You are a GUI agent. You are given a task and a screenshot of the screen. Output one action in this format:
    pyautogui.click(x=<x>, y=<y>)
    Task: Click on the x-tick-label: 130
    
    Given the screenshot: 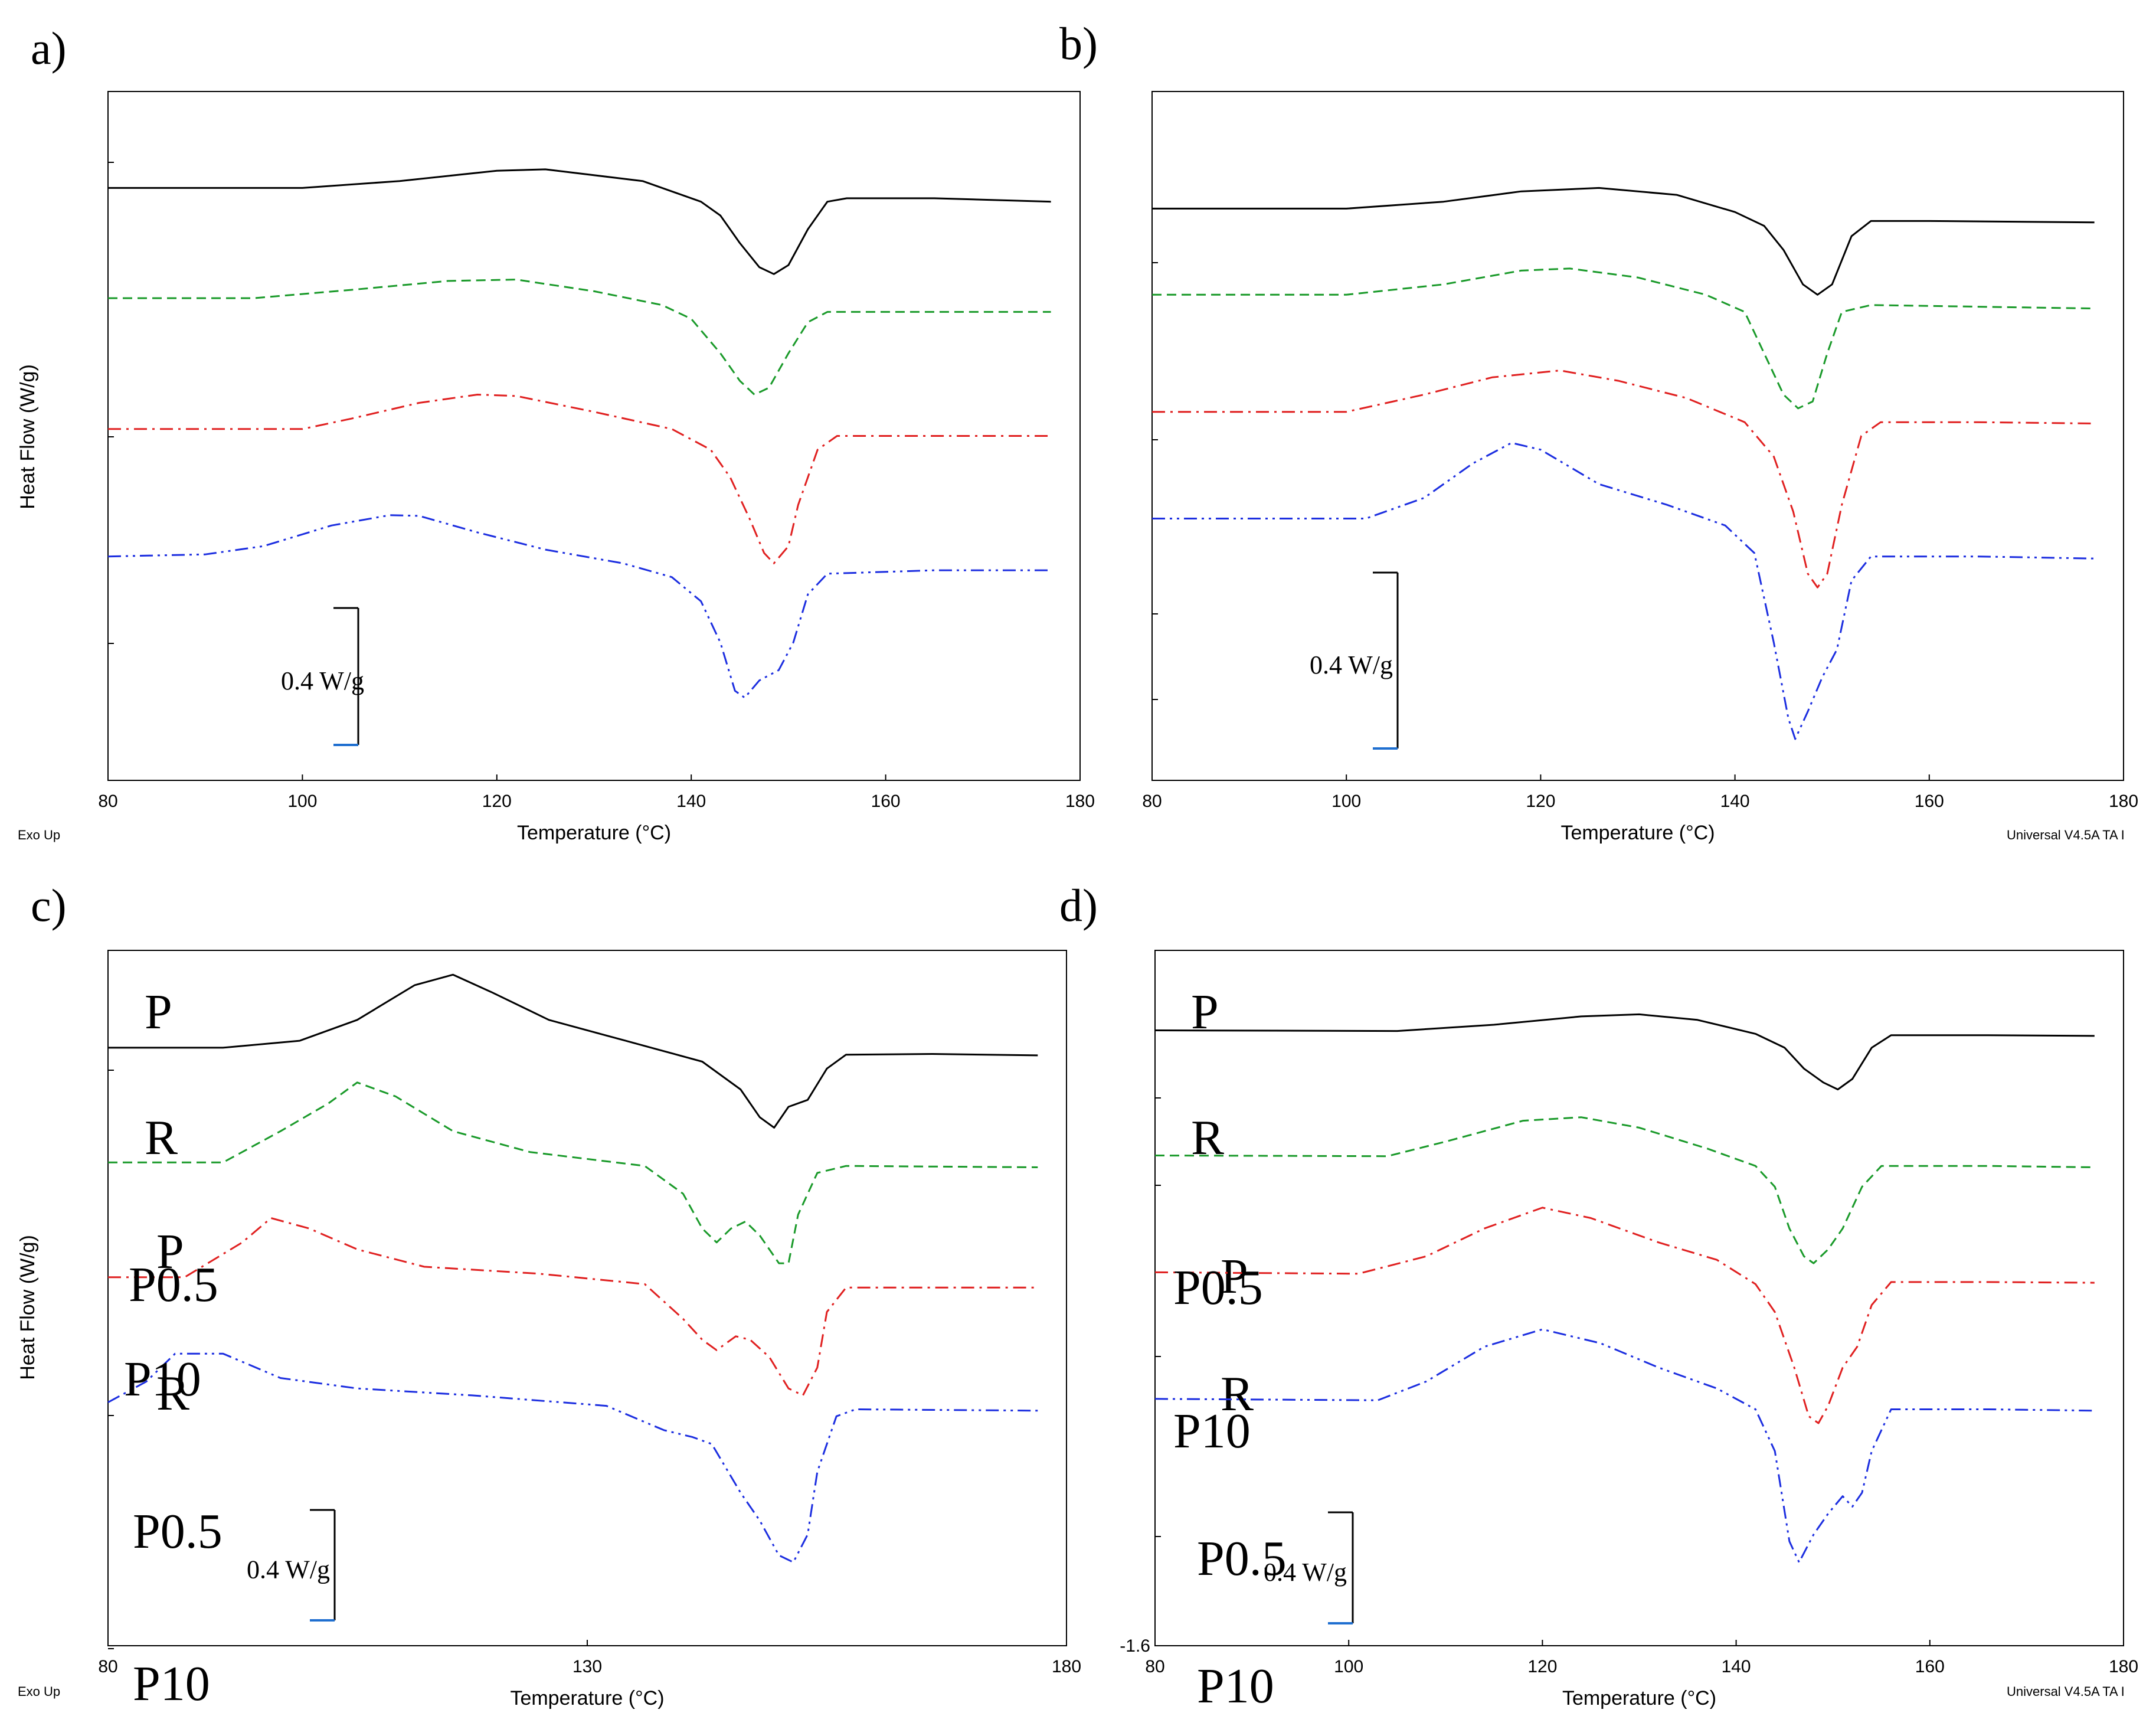 What is the action you would take?
    pyautogui.click(x=587, y=1666)
    